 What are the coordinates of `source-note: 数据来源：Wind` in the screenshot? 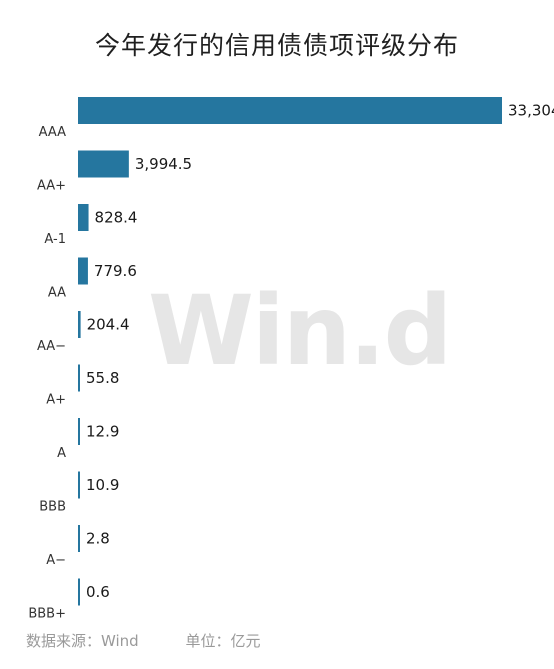 It's located at (82, 641).